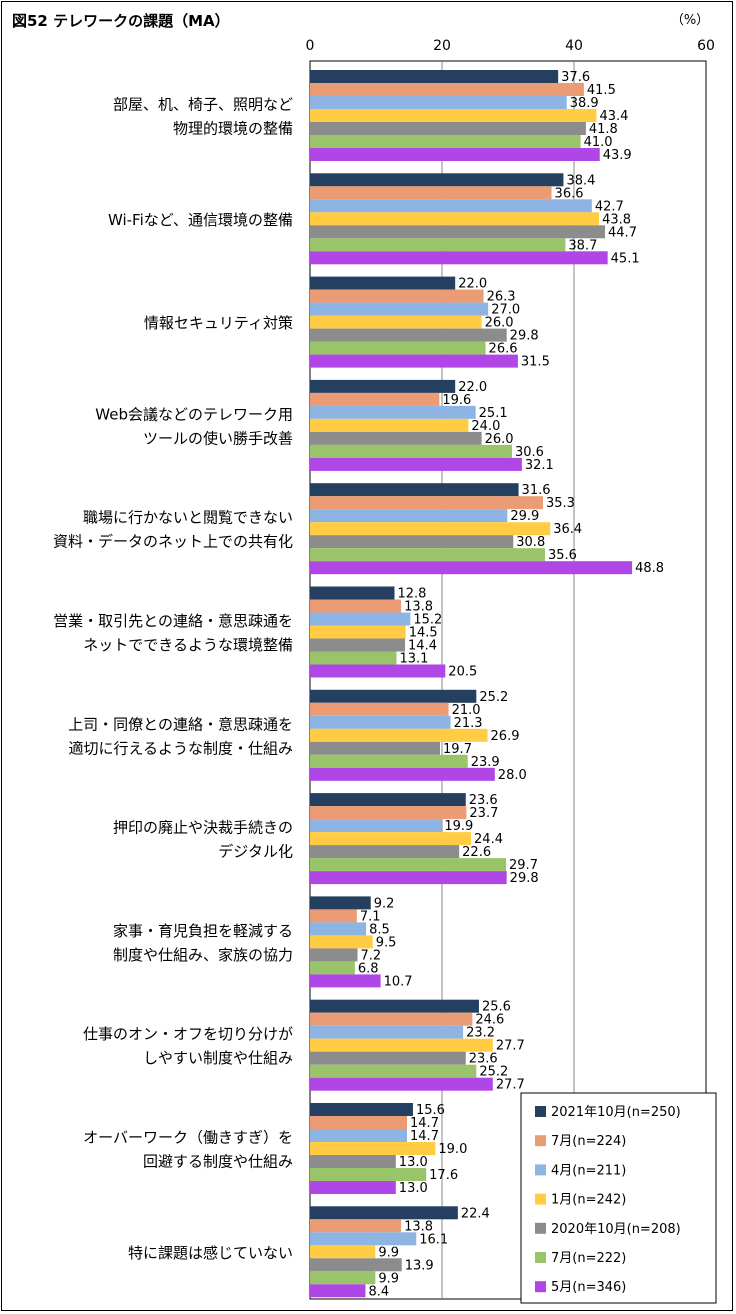 The image size is (736, 1314). What do you see at coordinates (524, 336) in the screenshot?
I see `data-label: 29.8` at bounding box center [524, 336].